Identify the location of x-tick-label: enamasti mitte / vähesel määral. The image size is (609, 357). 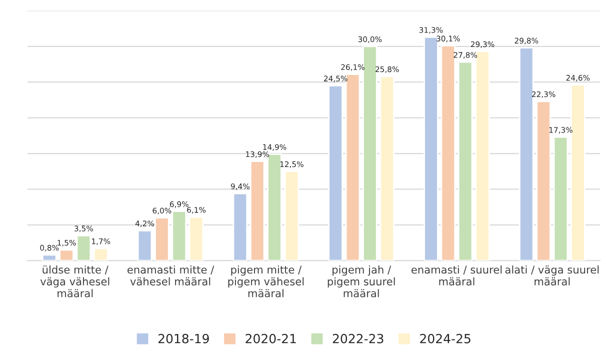
(170, 275).